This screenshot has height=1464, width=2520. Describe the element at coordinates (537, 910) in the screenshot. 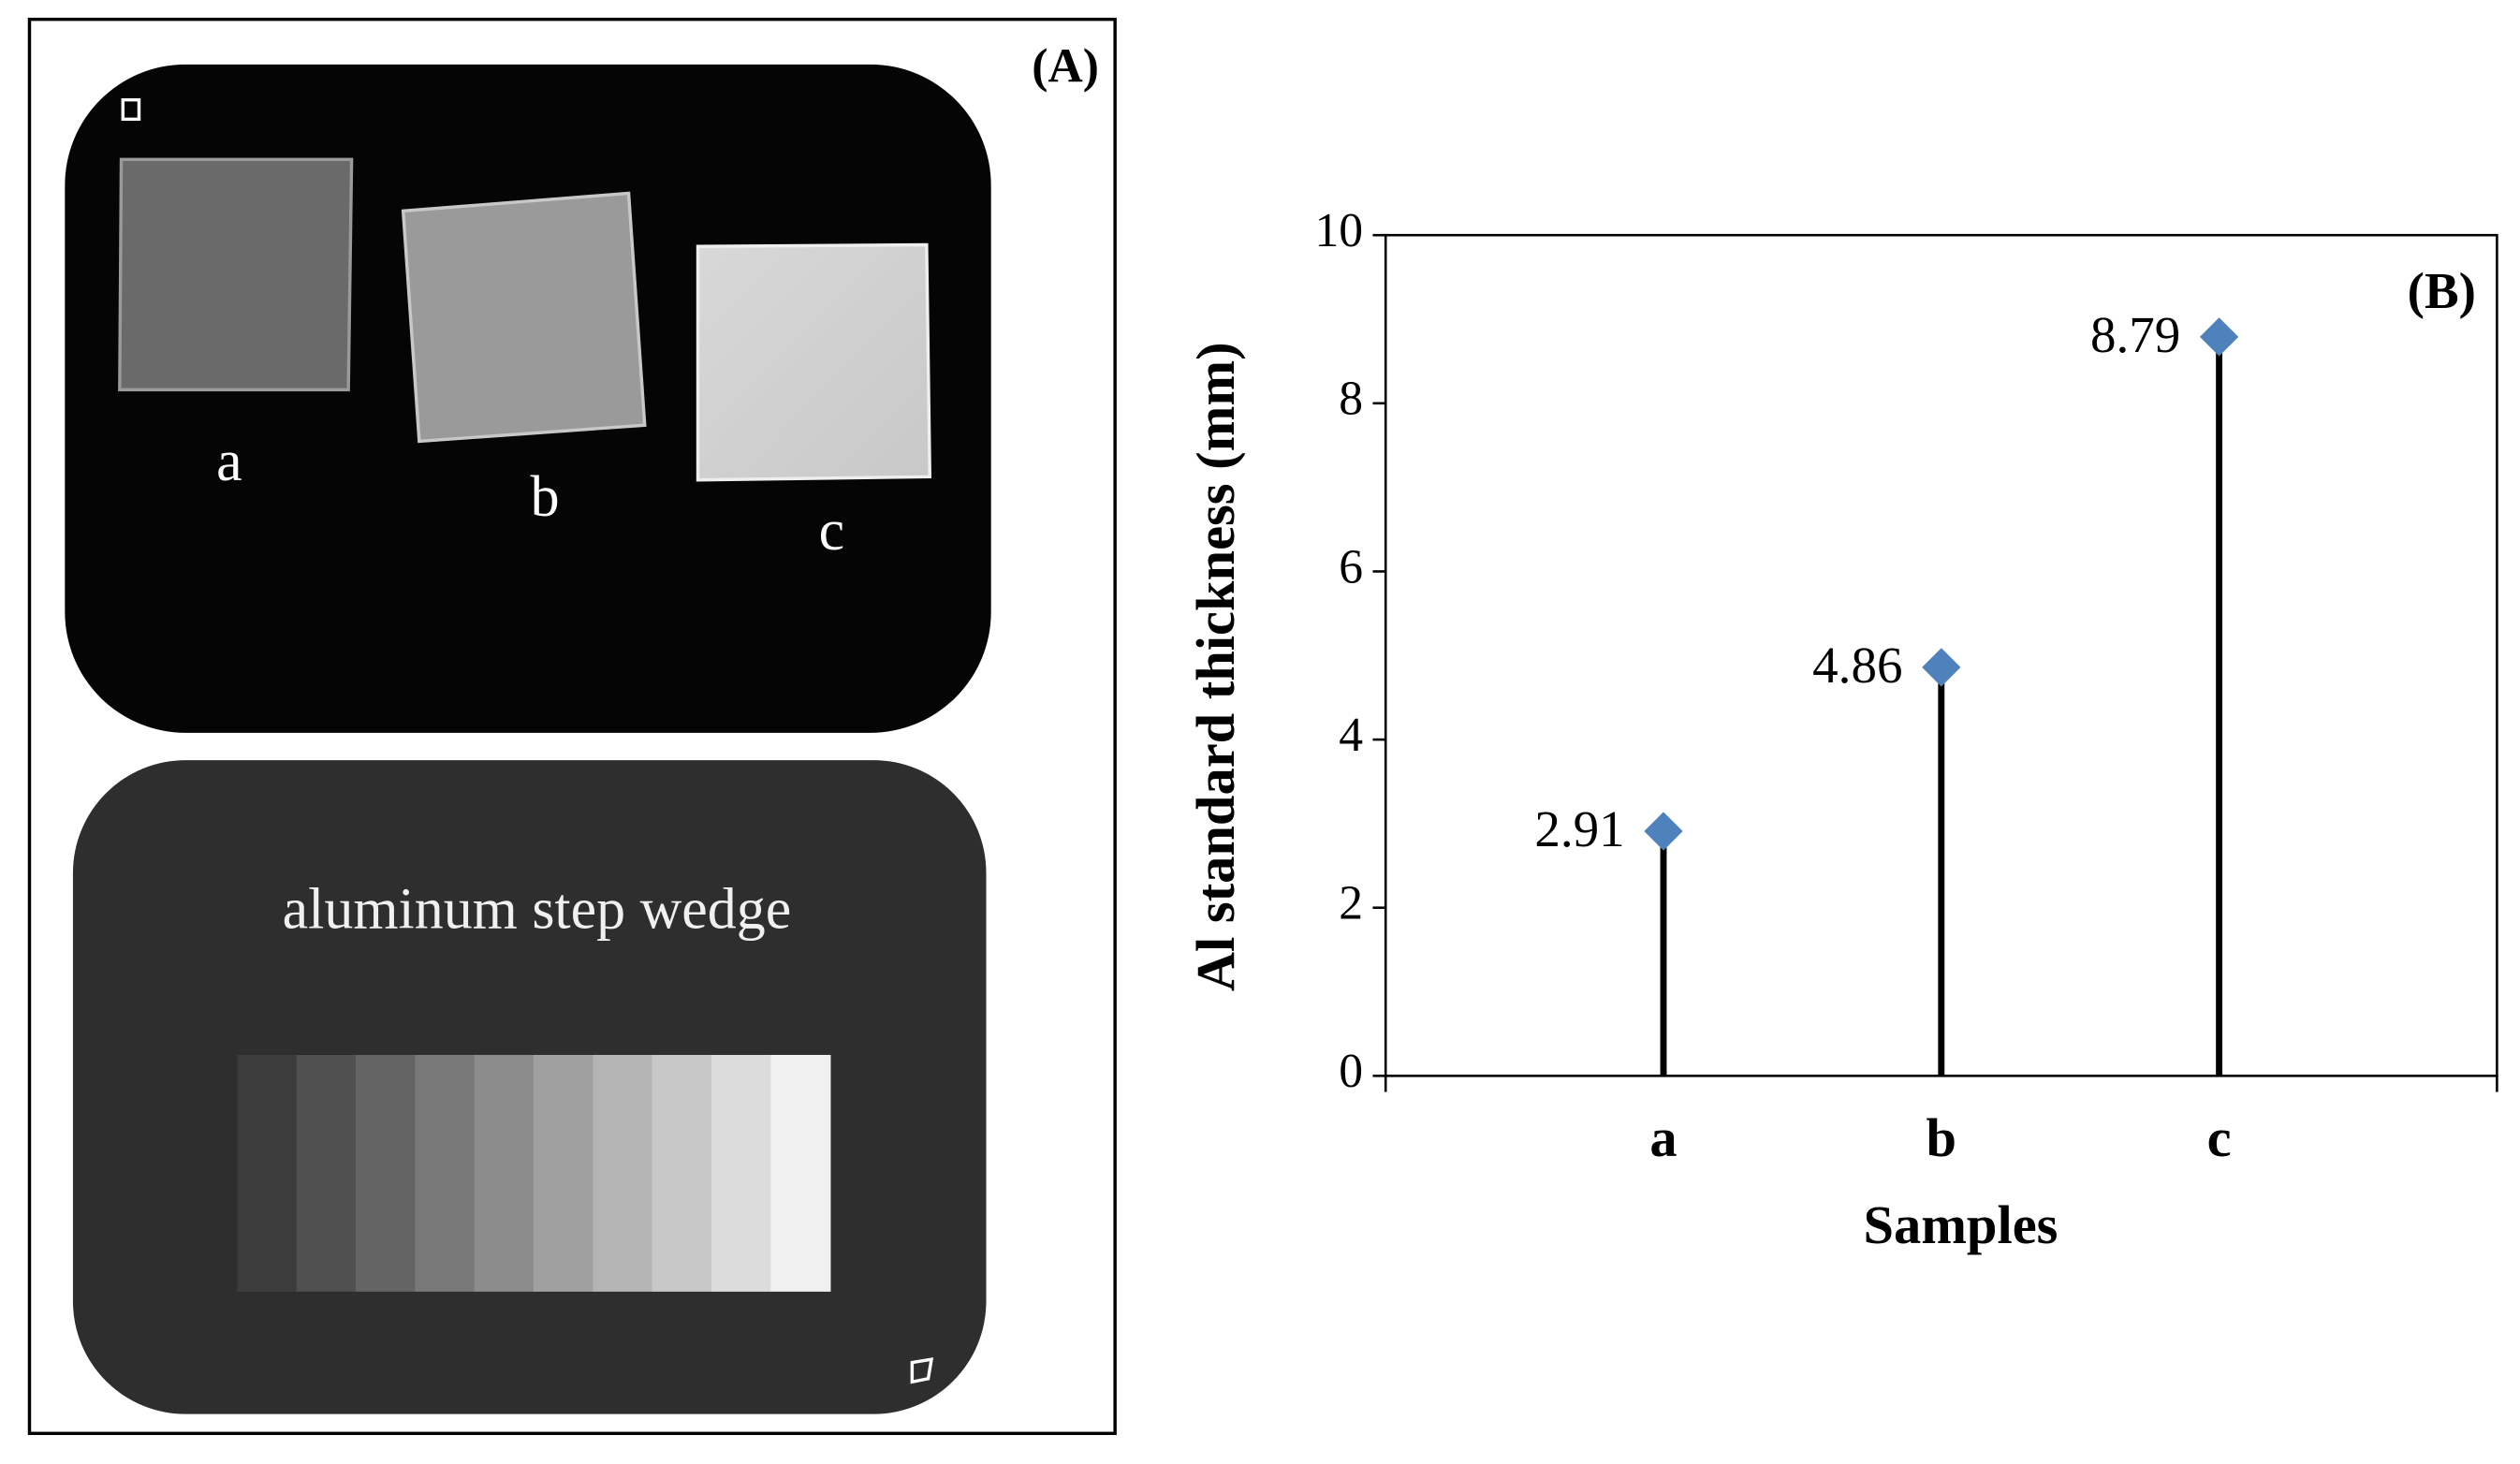

I see `wedge-label: aluminum step wedge` at that location.